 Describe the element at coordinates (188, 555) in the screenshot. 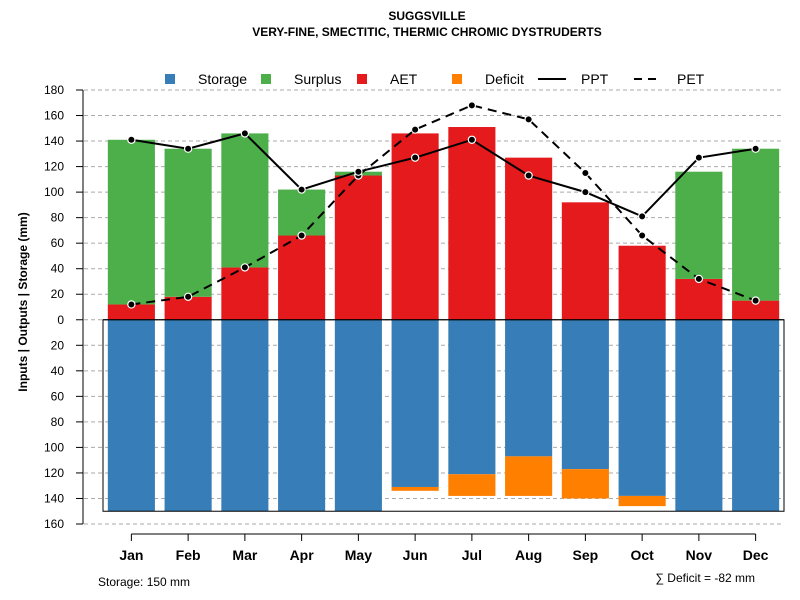

I see `x-tick-label-feb: Feb` at that location.